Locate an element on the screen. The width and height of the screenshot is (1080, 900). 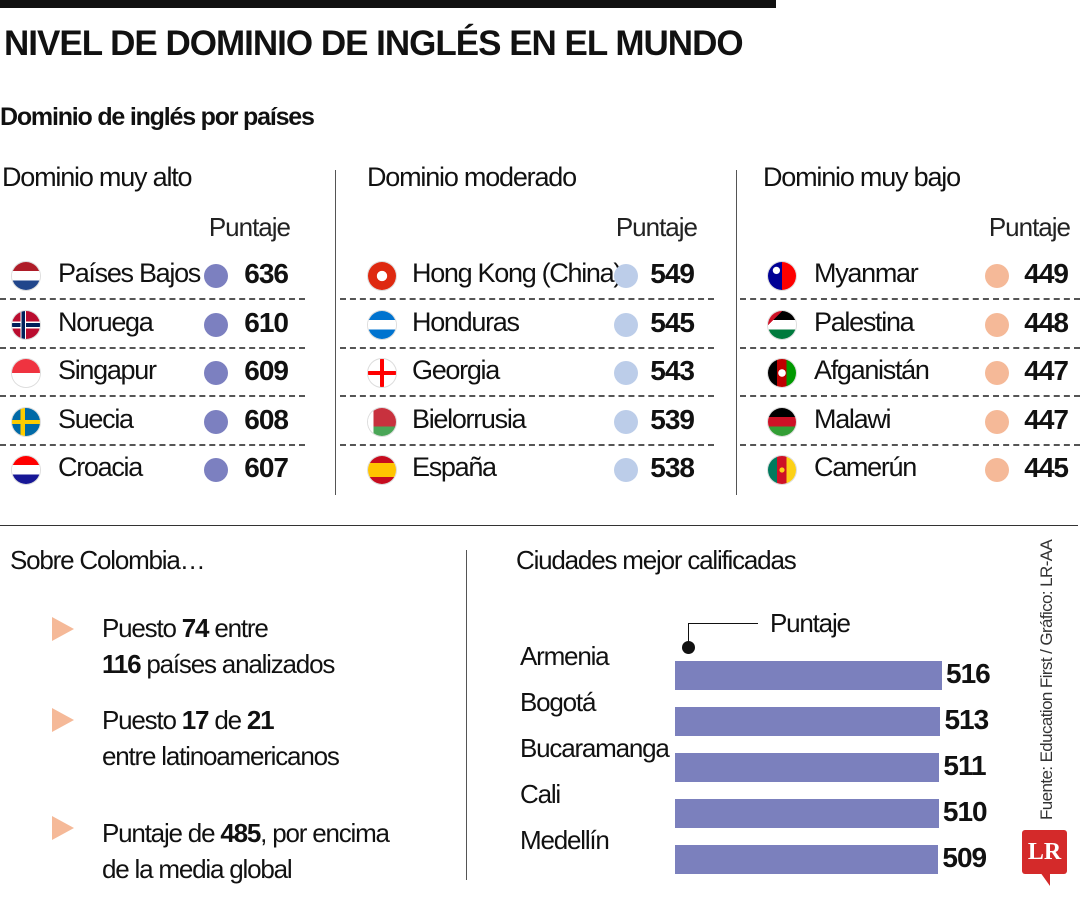
croatia-flag-icon is located at coordinates (26, 470).